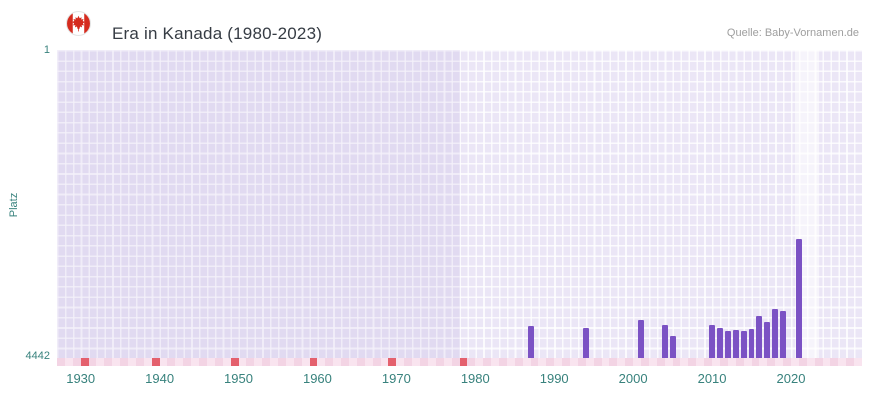 This screenshot has height=402, width=873. What do you see at coordinates (743, 344) in the screenshot?
I see `bar-2014` at bounding box center [743, 344].